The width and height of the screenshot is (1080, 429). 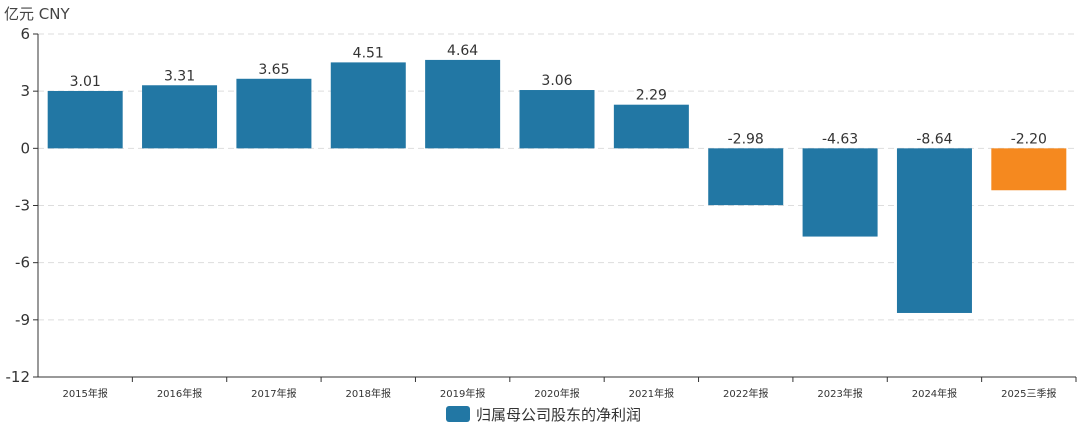 I want to click on value-label: 2.29, so click(x=651, y=96).